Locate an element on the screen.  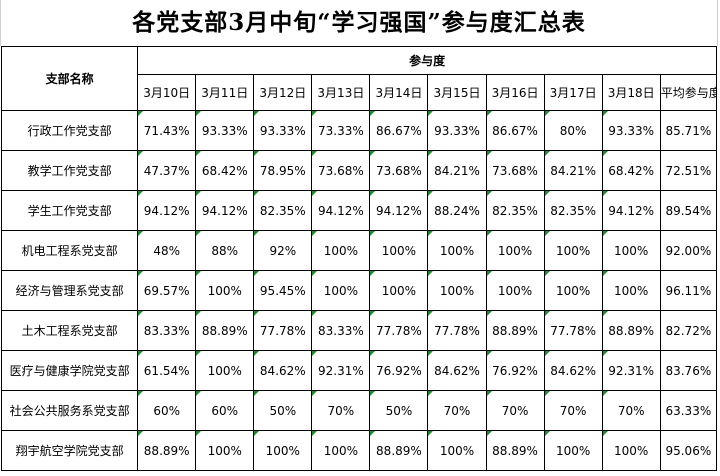
participation-cell: 88% is located at coordinates (225, 250).